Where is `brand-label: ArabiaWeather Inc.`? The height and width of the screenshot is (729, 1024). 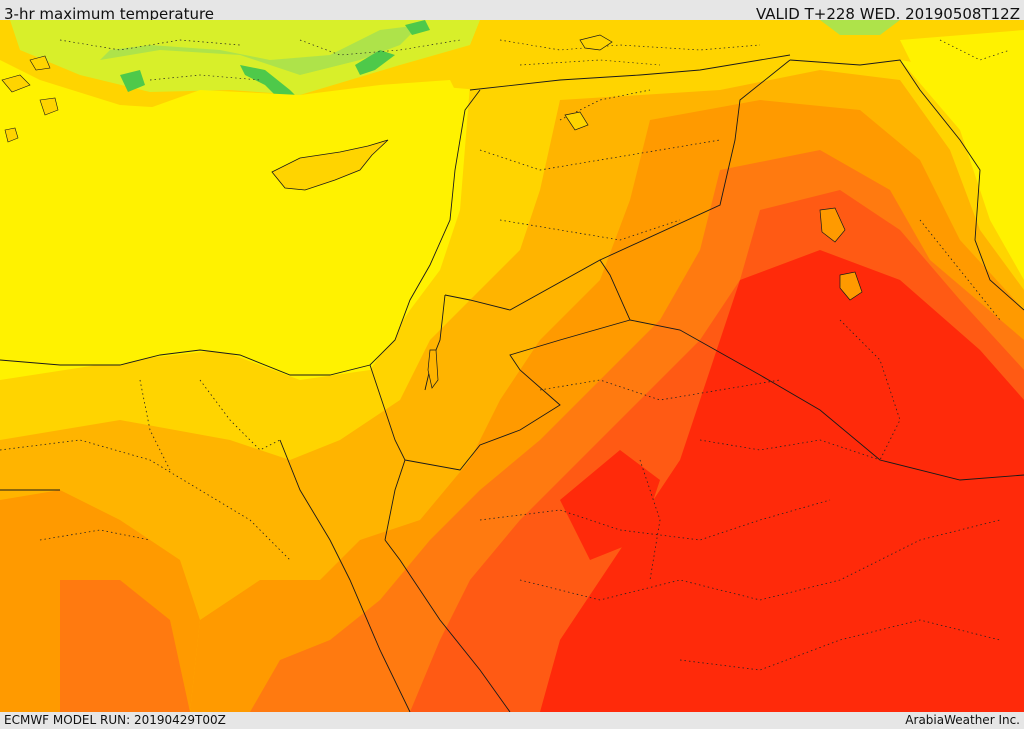
brand-label: ArabiaWeather Inc. is located at coordinates (962, 720).